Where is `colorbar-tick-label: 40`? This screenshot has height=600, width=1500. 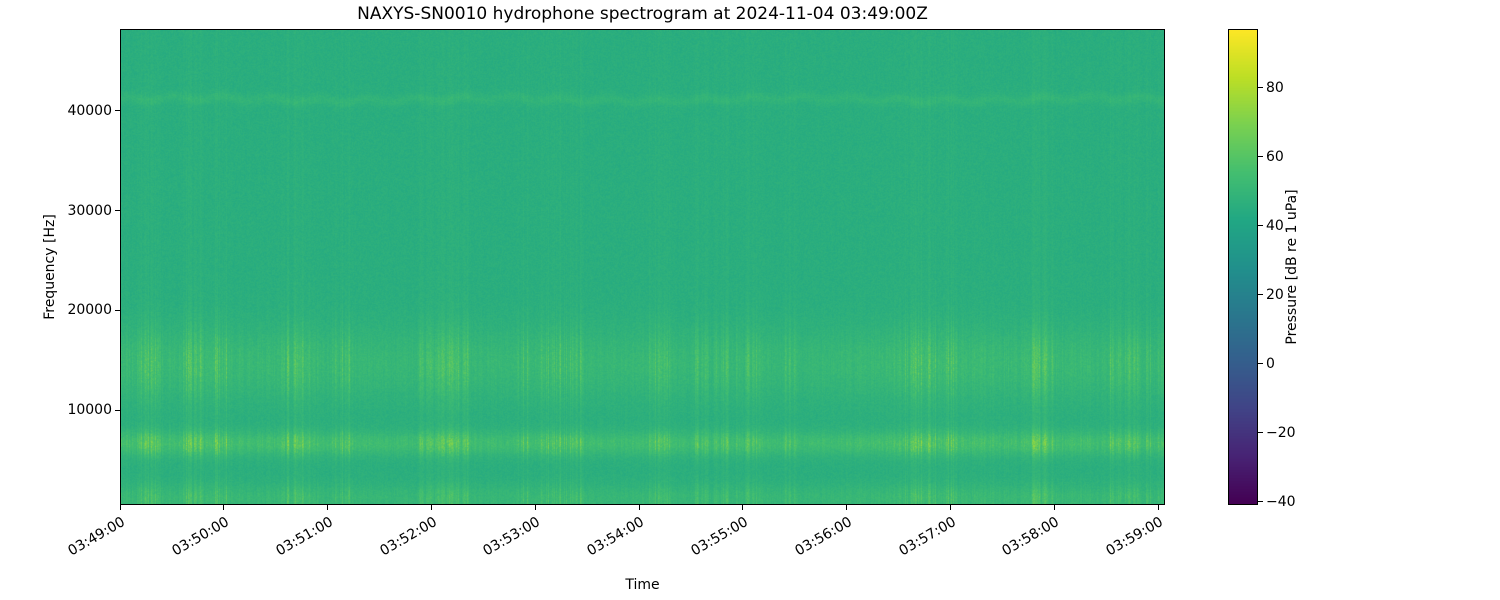
colorbar-tick-label: 40 is located at coordinates (1275, 225).